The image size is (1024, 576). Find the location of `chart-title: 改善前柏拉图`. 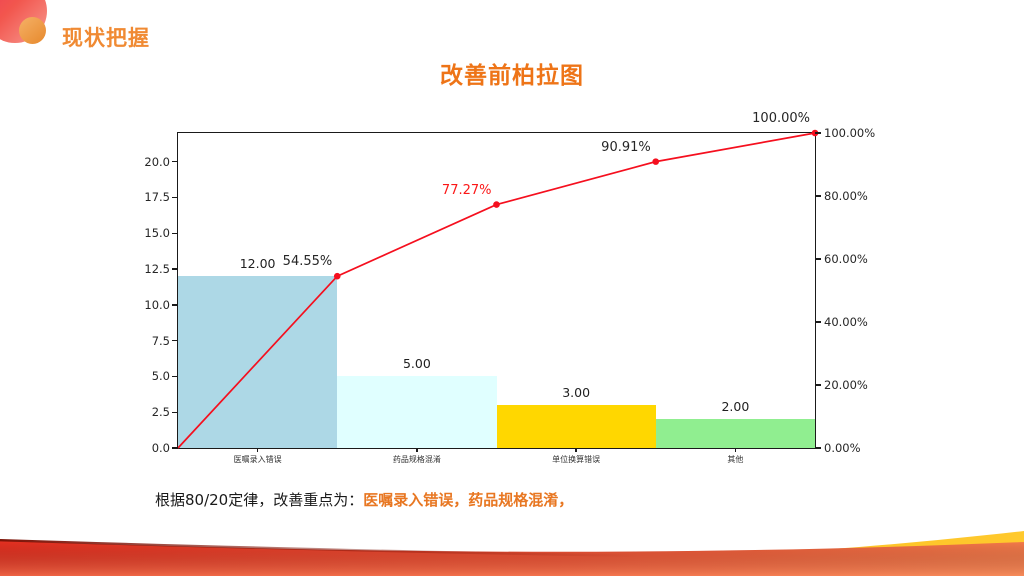

chart-title: 改善前柏拉图 is located at coordinates (512, 76).